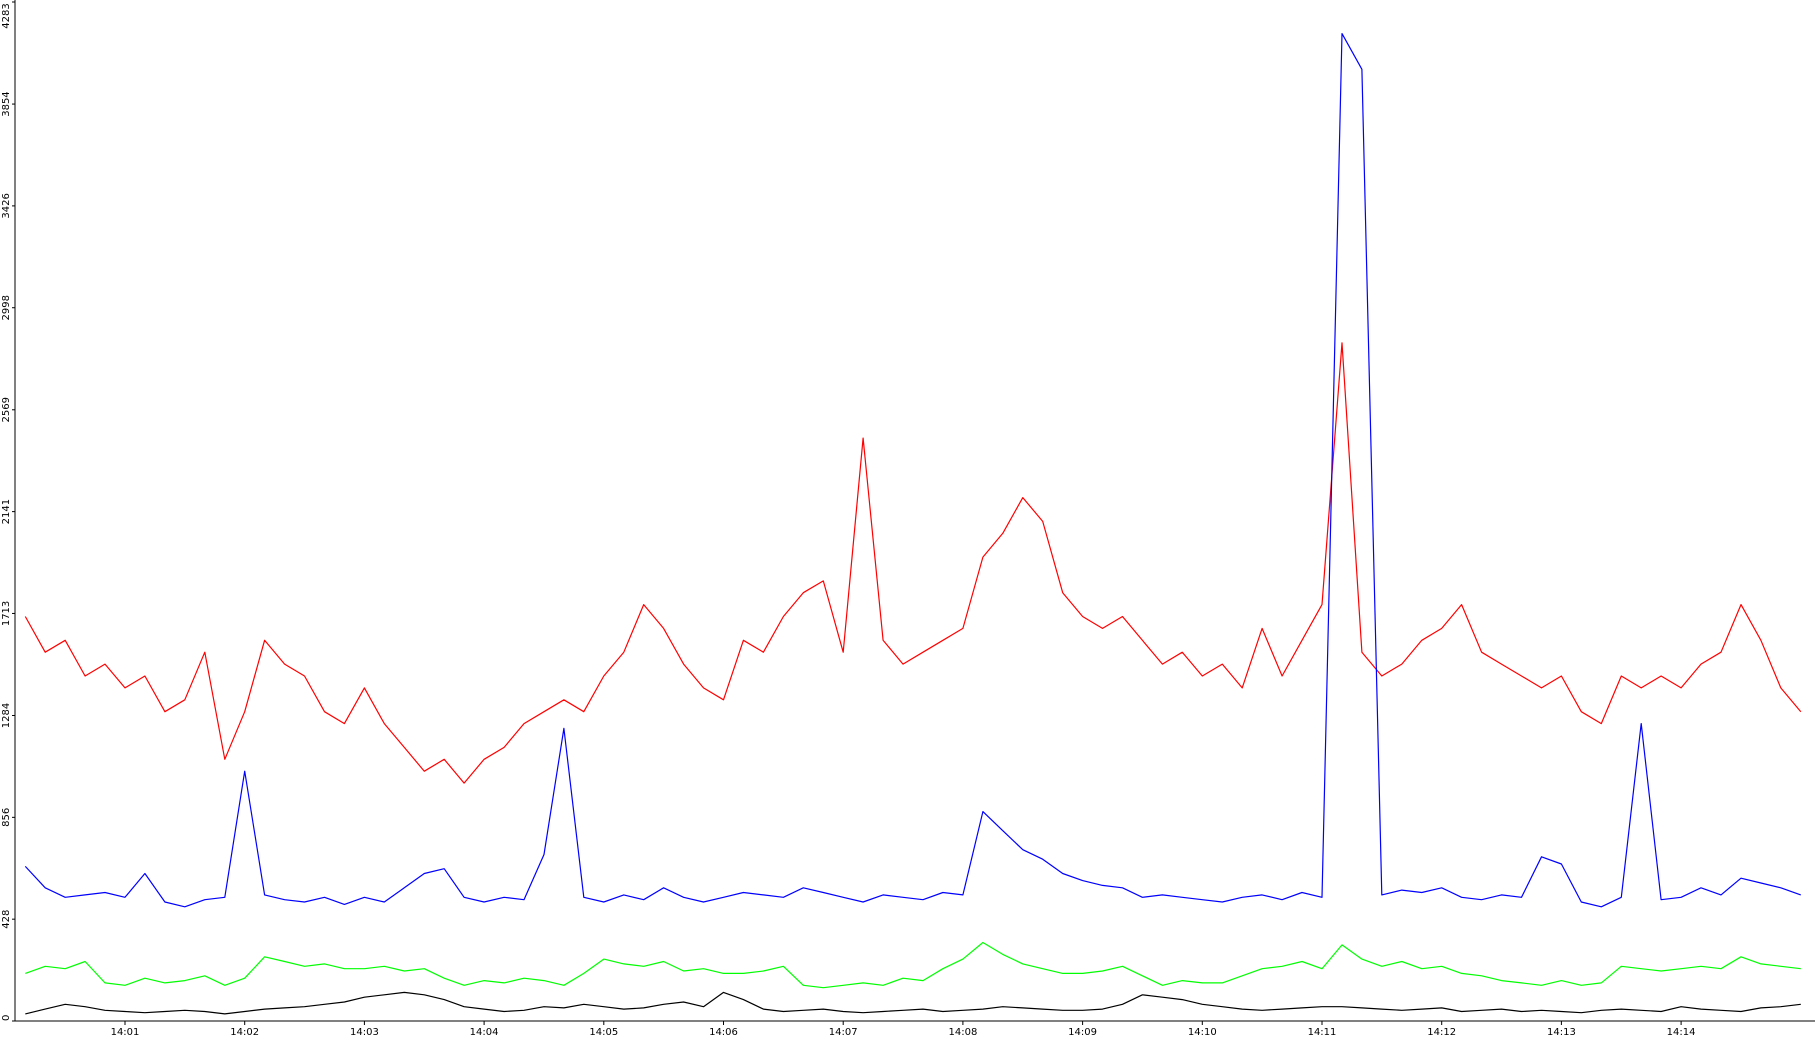  Describe the element at coordinates (484, 1032) in the screenshot. I see `x-tick-label: 14:04` at that location.